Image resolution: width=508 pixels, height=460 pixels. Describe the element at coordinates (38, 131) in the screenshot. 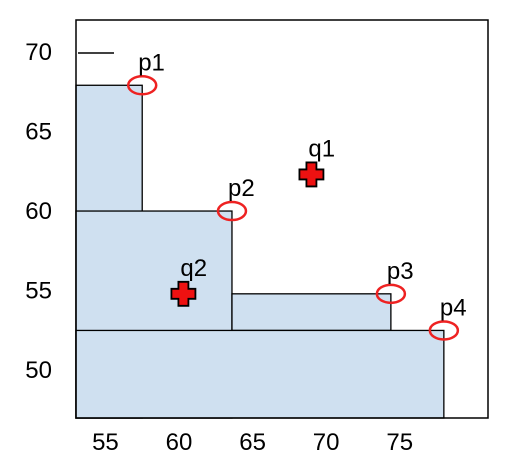

I see `y-tick-label: 65` at that location.